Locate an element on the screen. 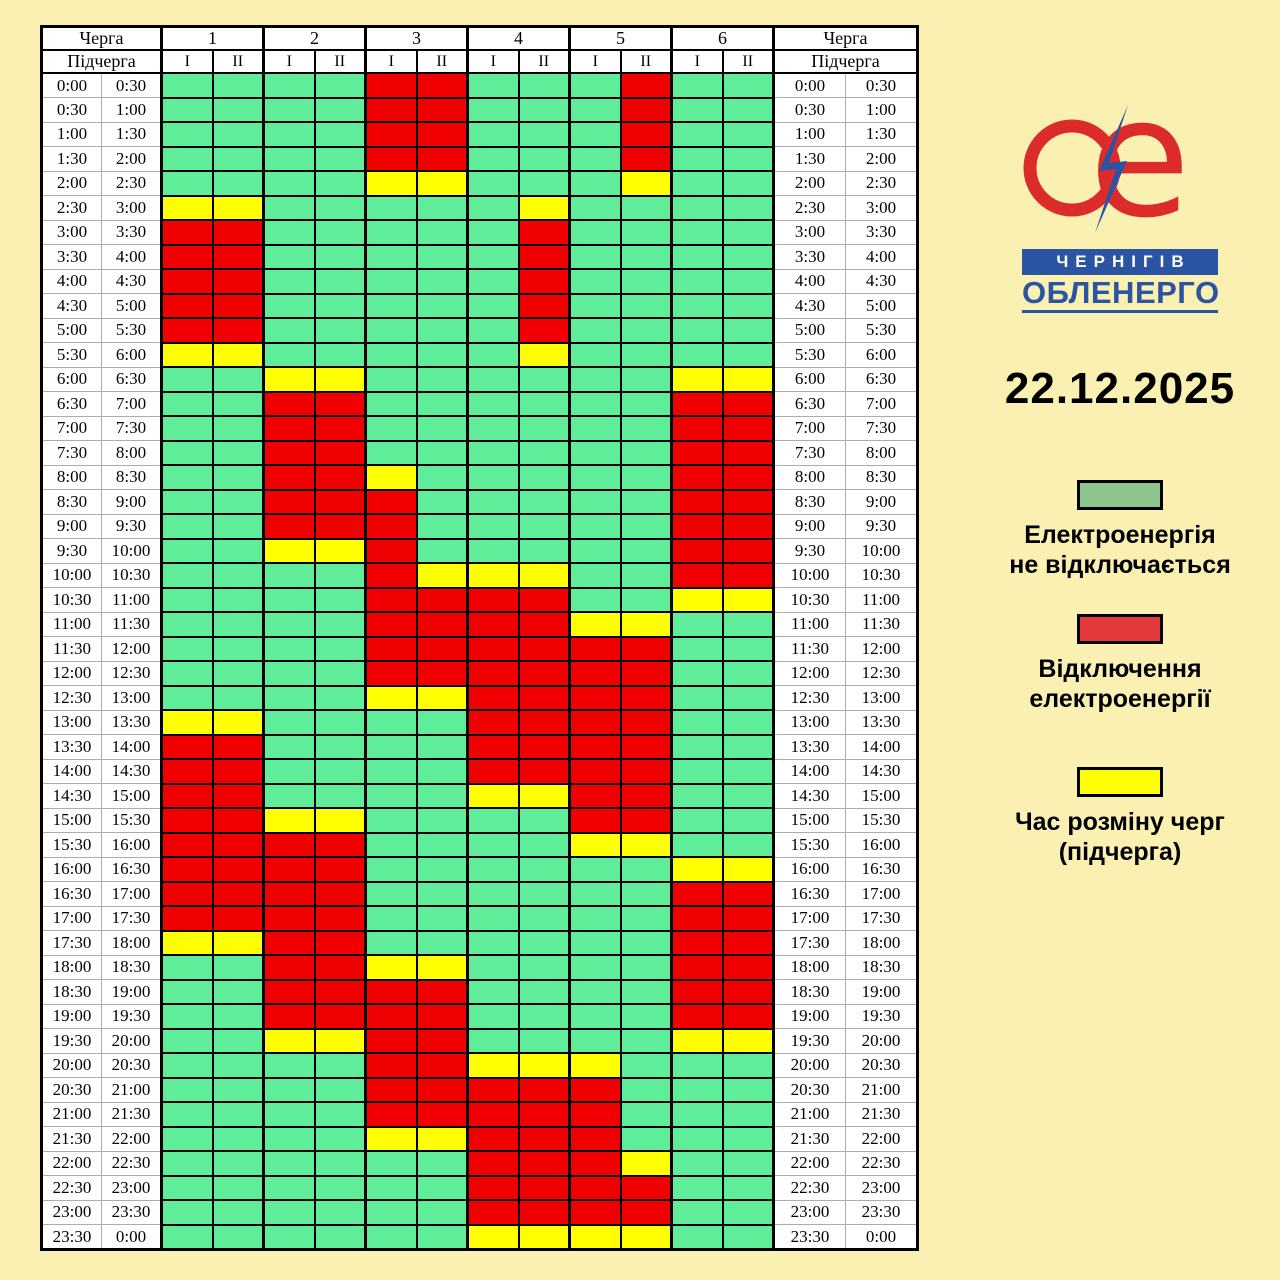 The image size is (1280, 1280). time-start-cell: 18:30 is located at coordinates (71, 992).